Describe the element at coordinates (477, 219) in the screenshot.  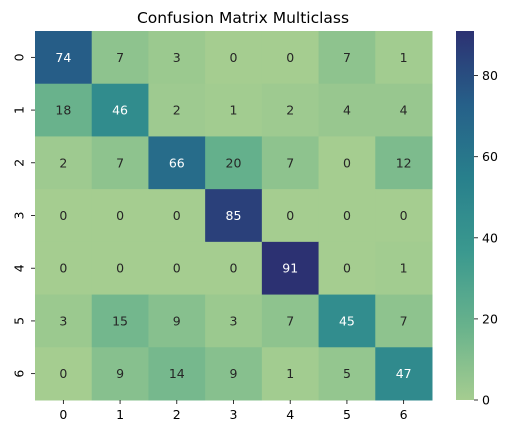
I see `colorbar: 0 20 40 60 80` at that location.